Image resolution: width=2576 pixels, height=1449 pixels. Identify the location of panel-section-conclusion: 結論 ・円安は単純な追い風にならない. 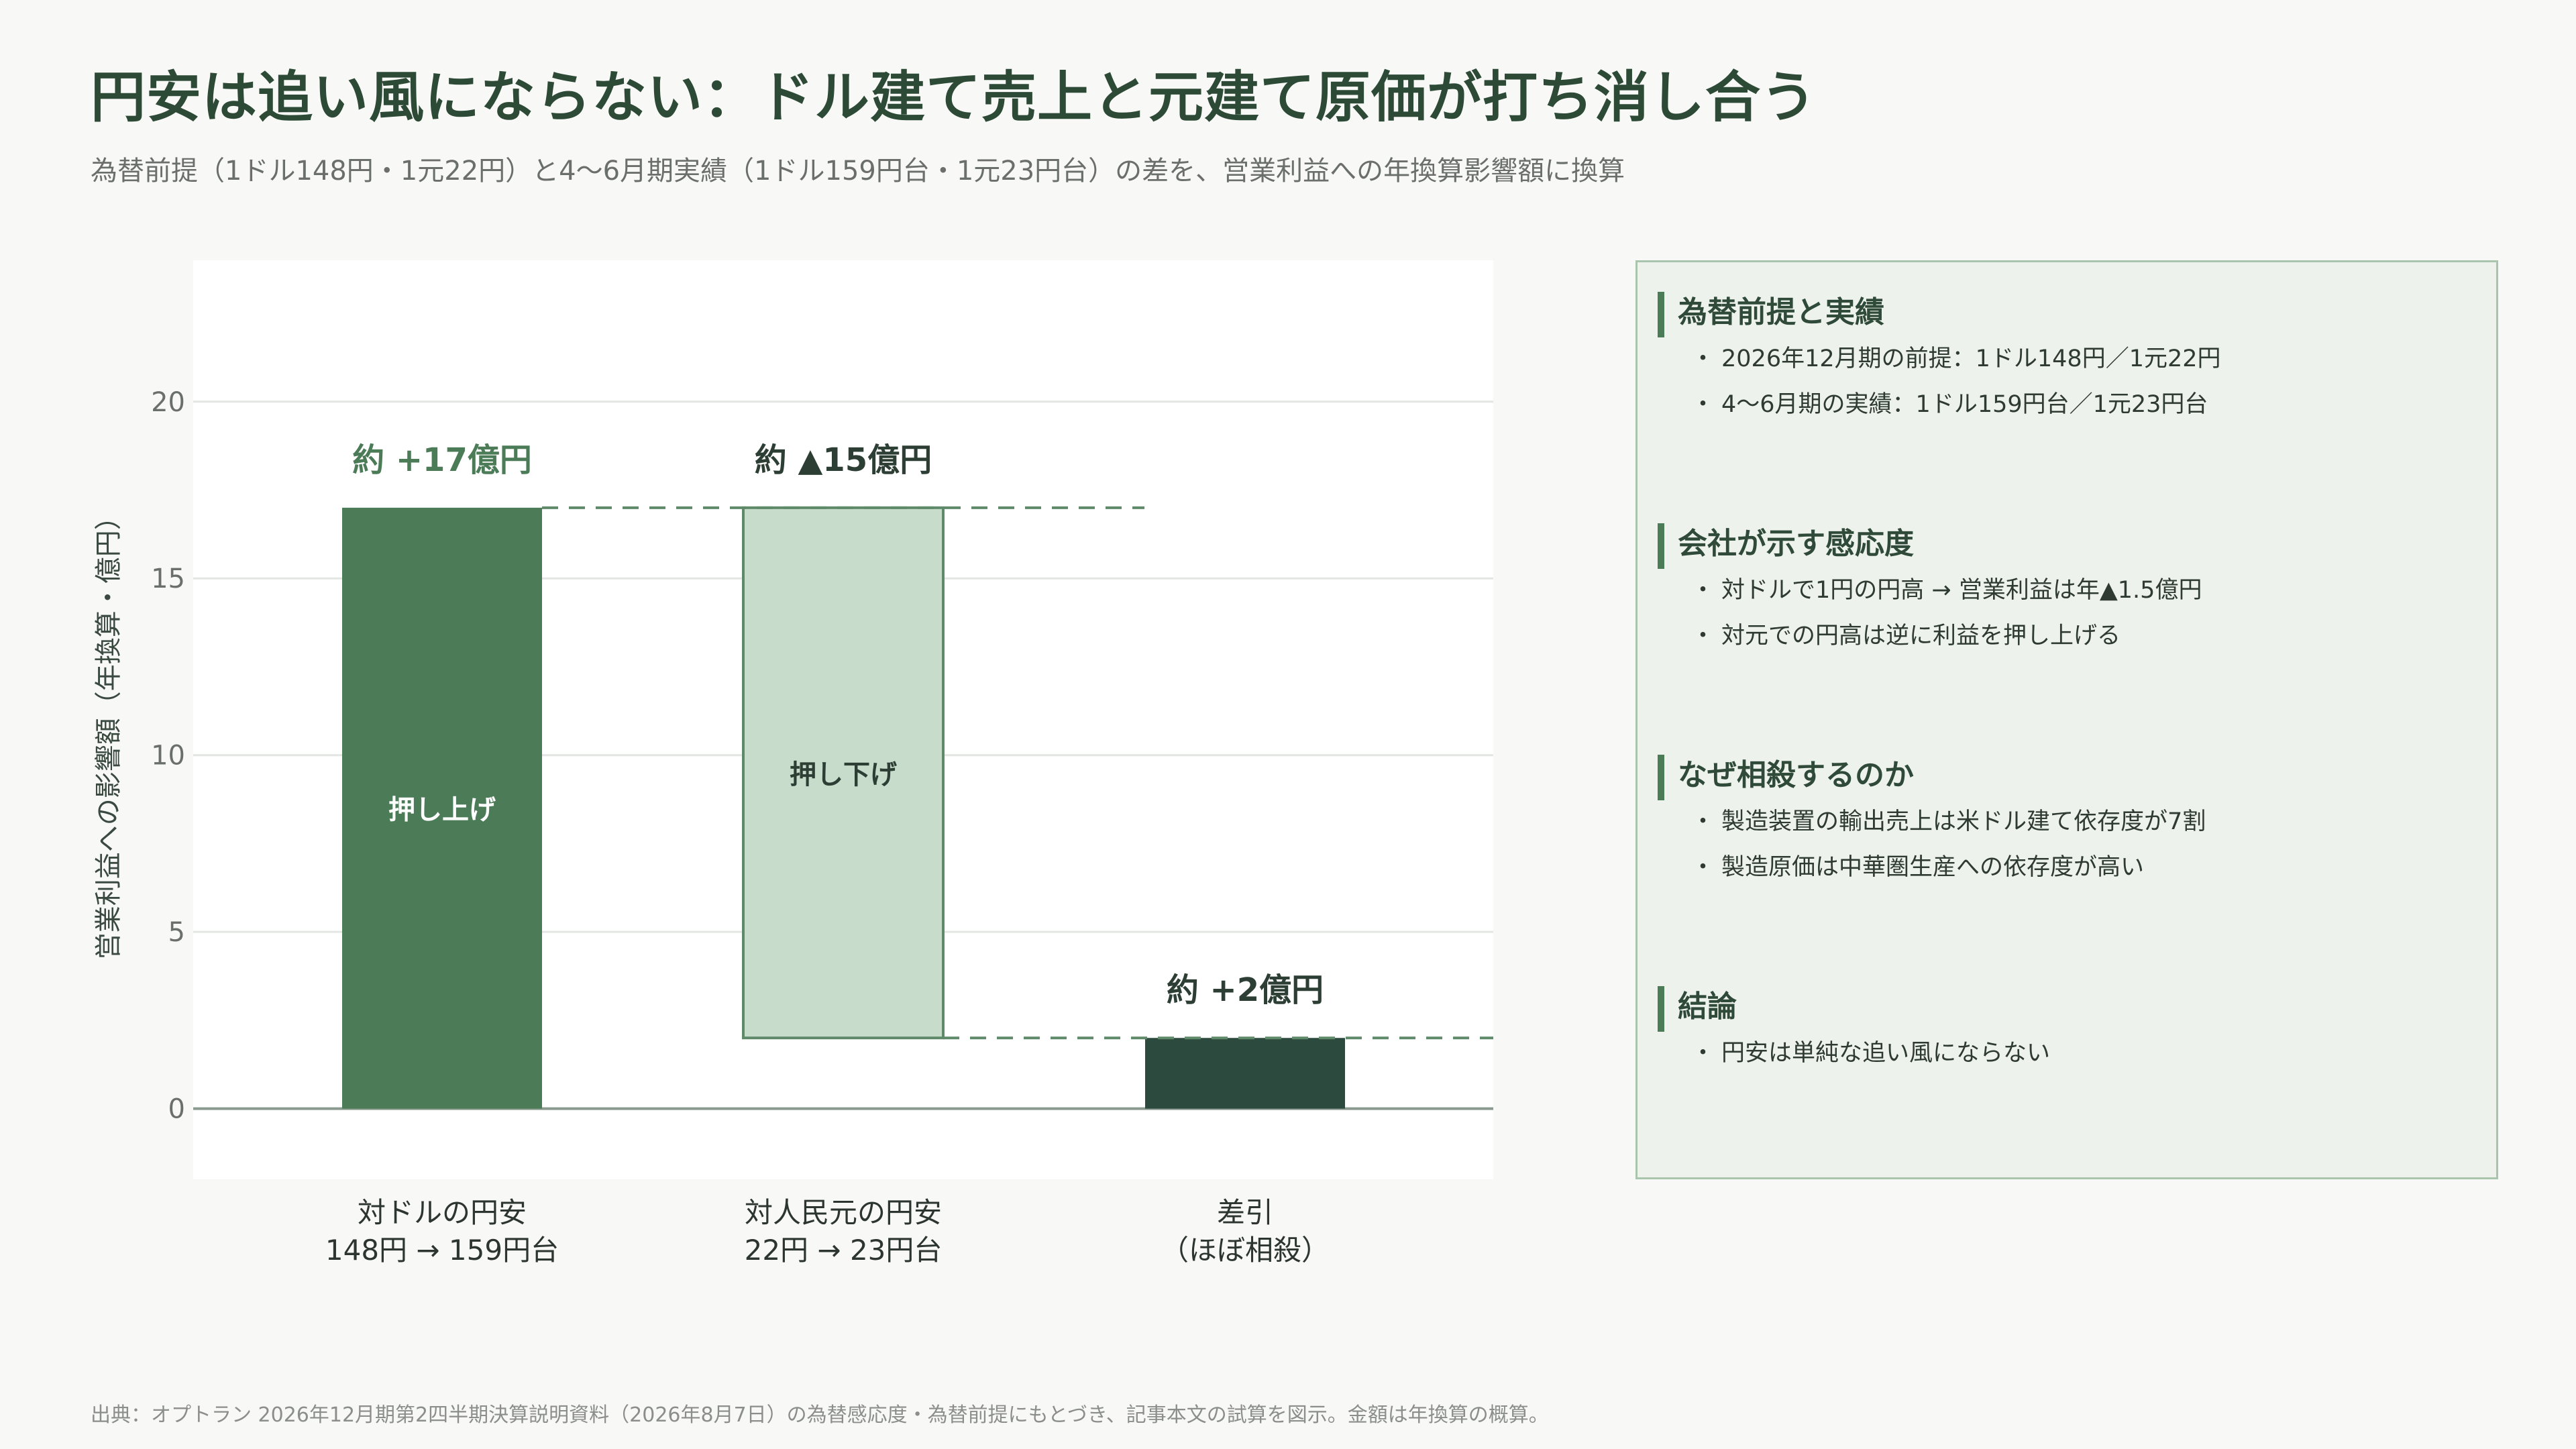
(1854, 1029).